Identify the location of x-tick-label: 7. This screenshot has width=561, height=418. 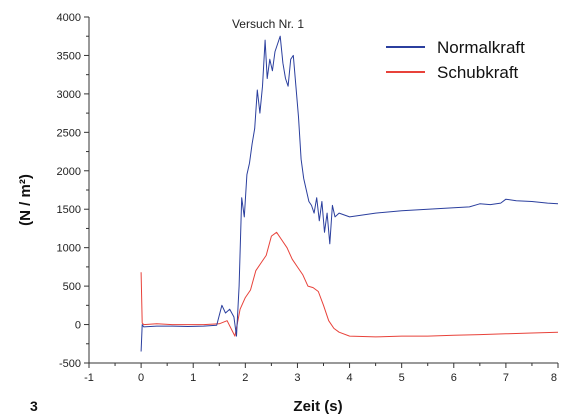
(506, 378).